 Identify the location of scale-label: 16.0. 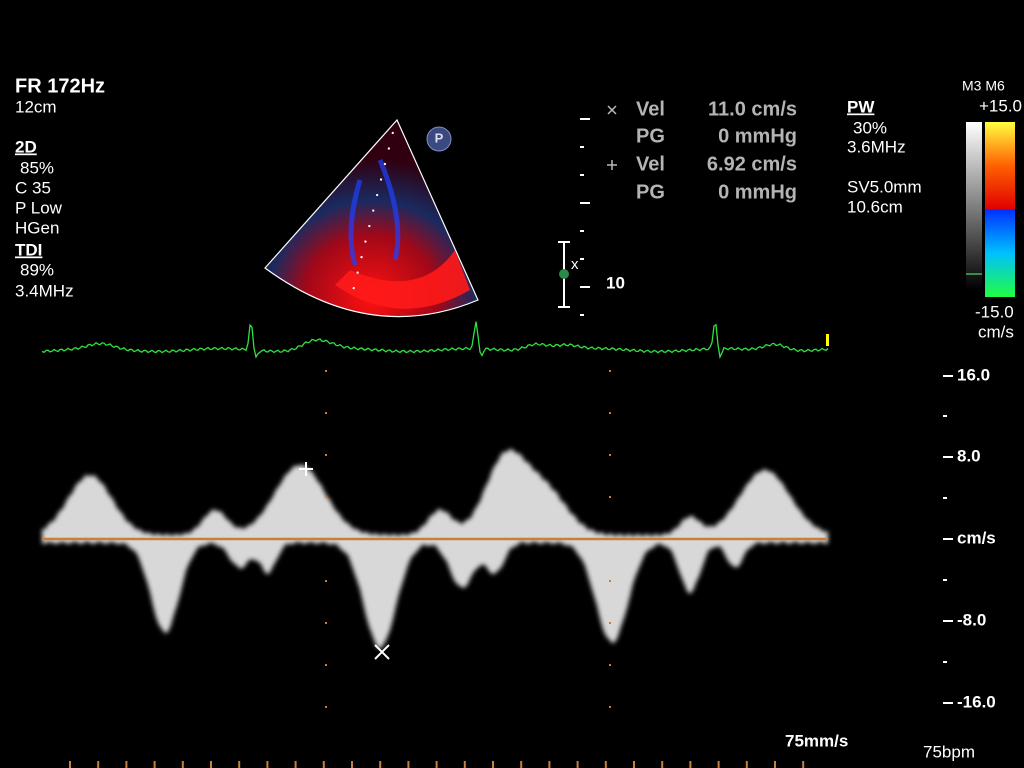
(973, 374).